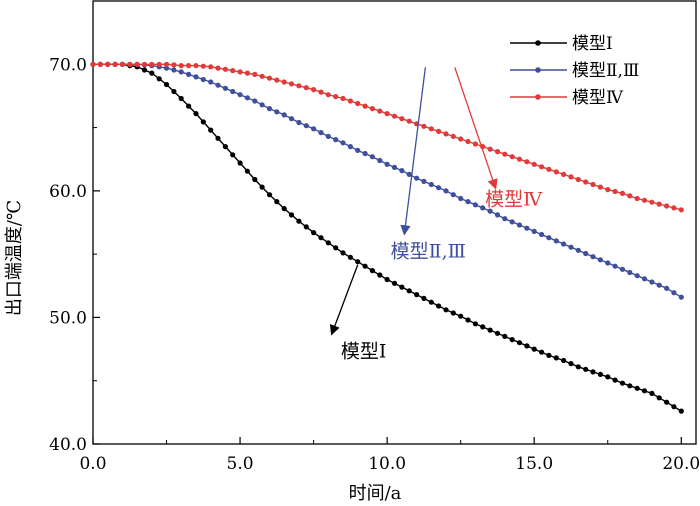 The image size is (700, 506). What do you see at coordinates (534, 464) in the screenshot?
I see `x-tick-label: 15.0` at bounding box center [534, 464].